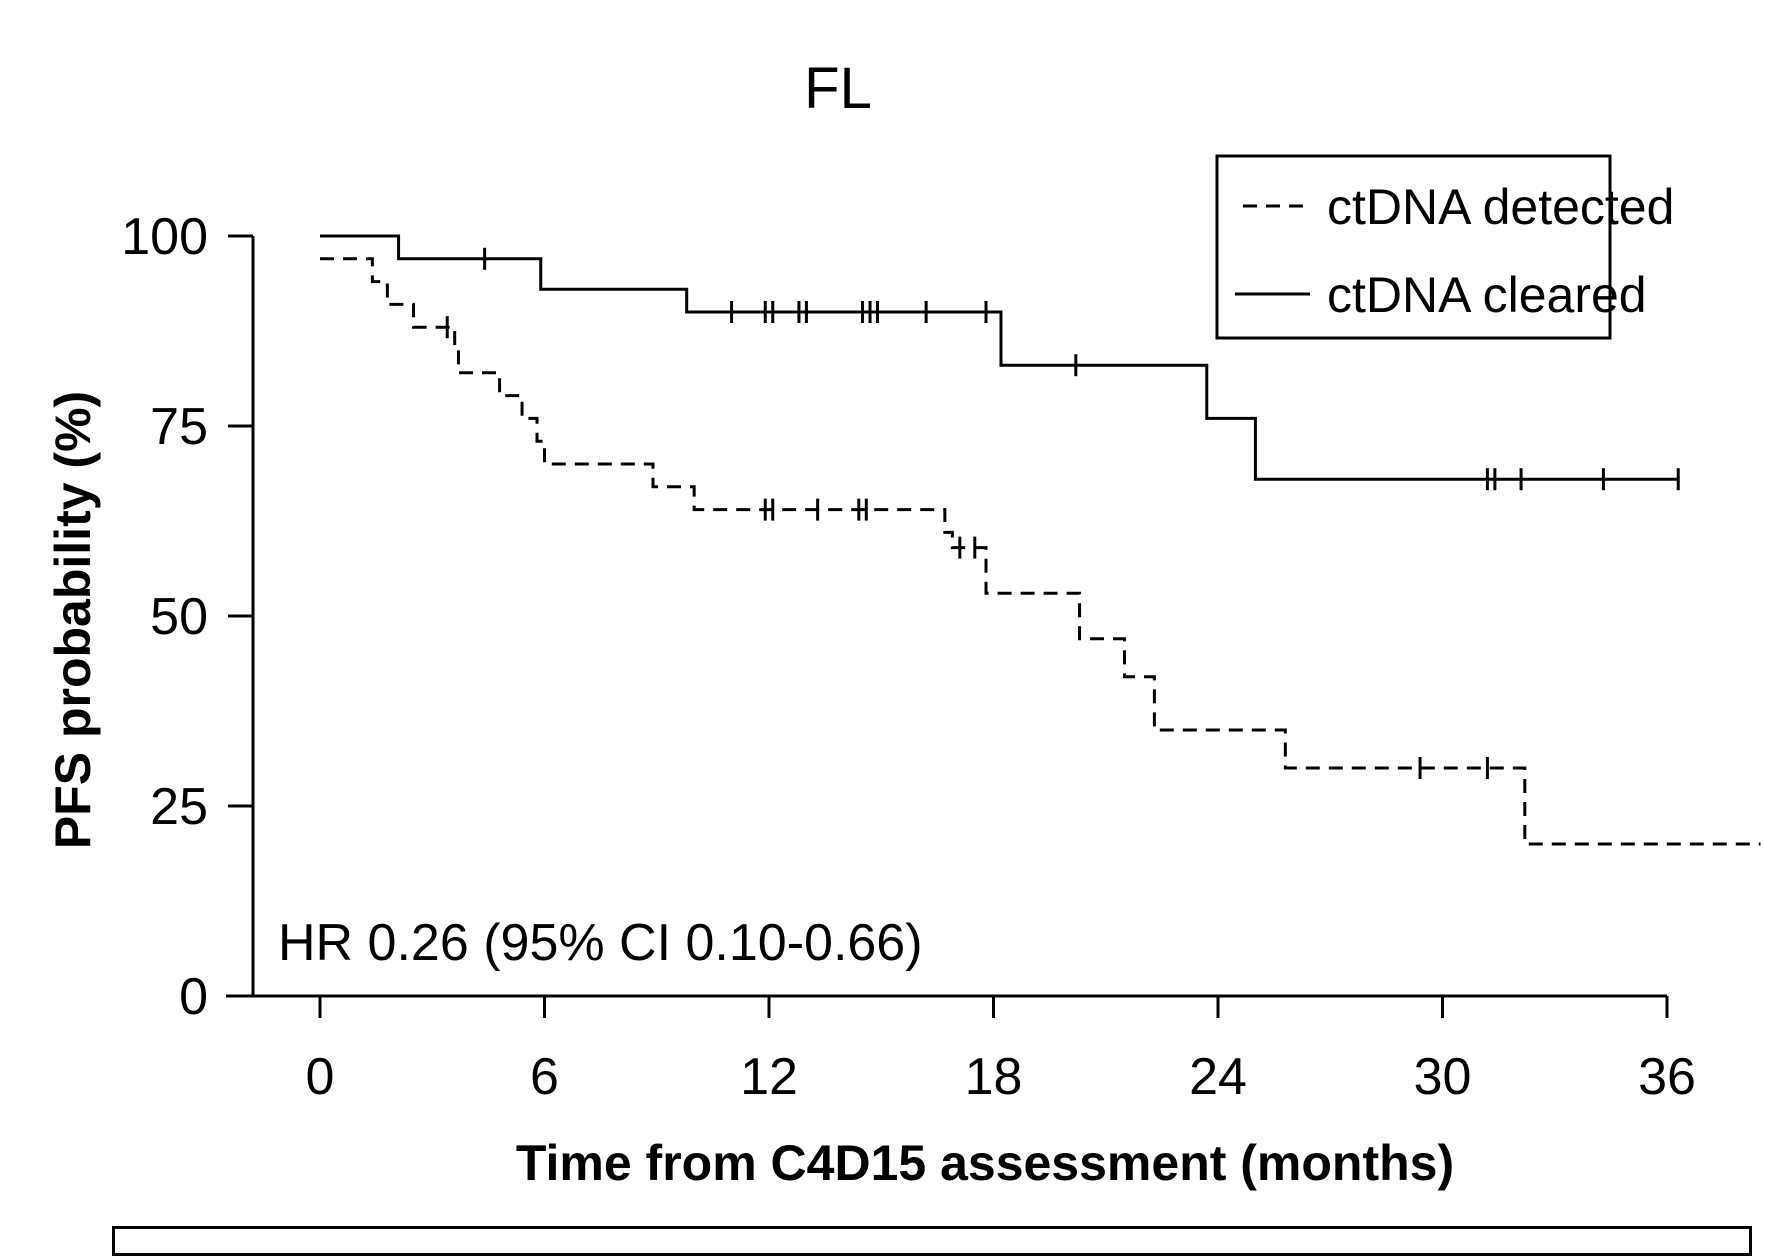 This screenshot has height=1256, width=1765. Describe the element at coordinates (193, 997) in the screenshot. I see `y-tick-label-0: 0` at that location.